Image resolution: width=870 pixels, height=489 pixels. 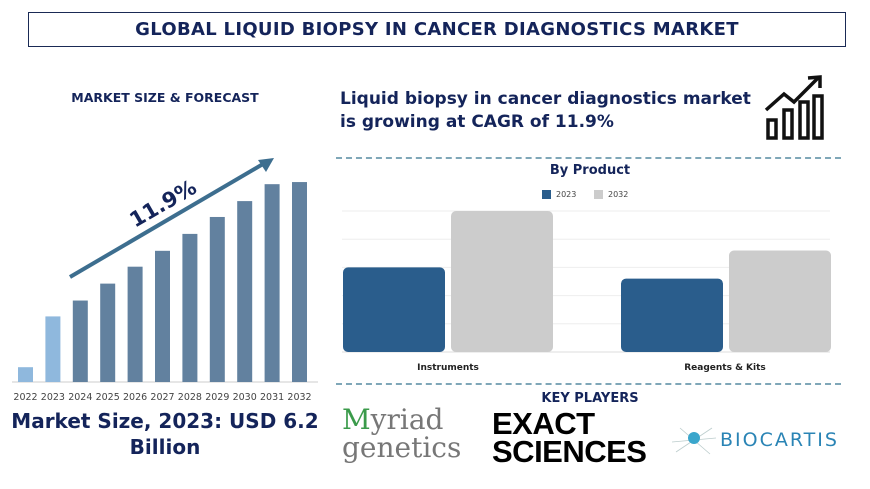 I want to click on bar-2027, so click(x=162, y=316).